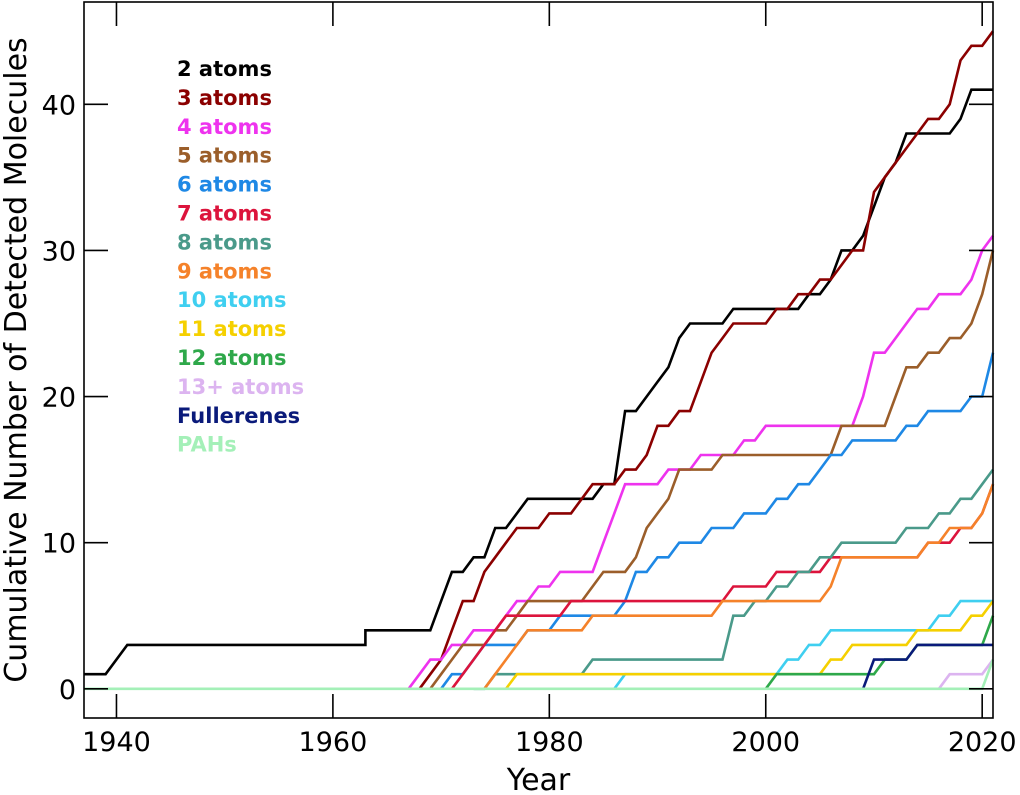 This screenshot has height=795, width=1020. Describe the element at coordinates (749, 645) in the screenshot. I see `series-line-11-atoms` at that location.